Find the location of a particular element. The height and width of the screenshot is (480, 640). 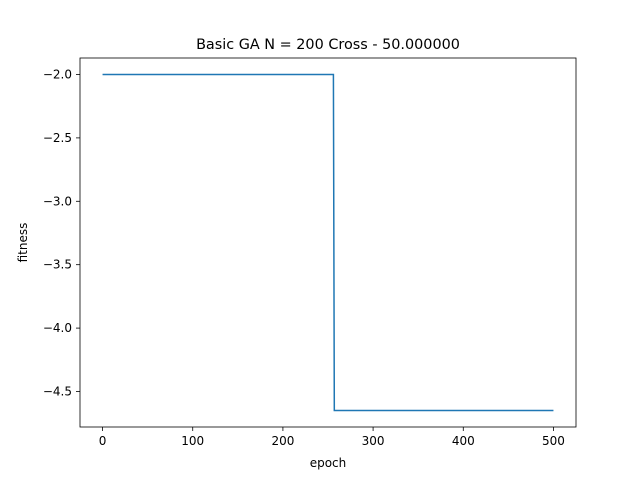

x-tick-label: 500 is located at coordinates (553, 441).